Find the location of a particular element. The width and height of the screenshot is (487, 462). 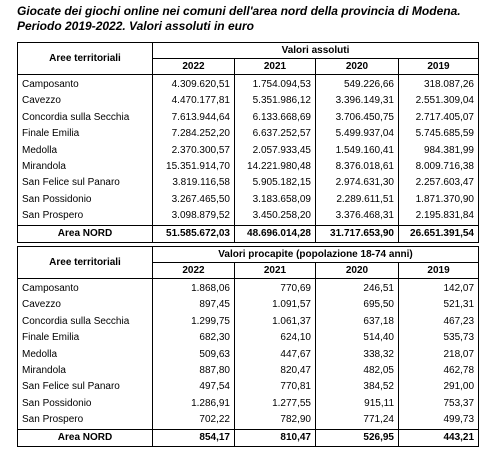

header-row: 2022 2021 2020 2019 is located at coordinates (249, 270).